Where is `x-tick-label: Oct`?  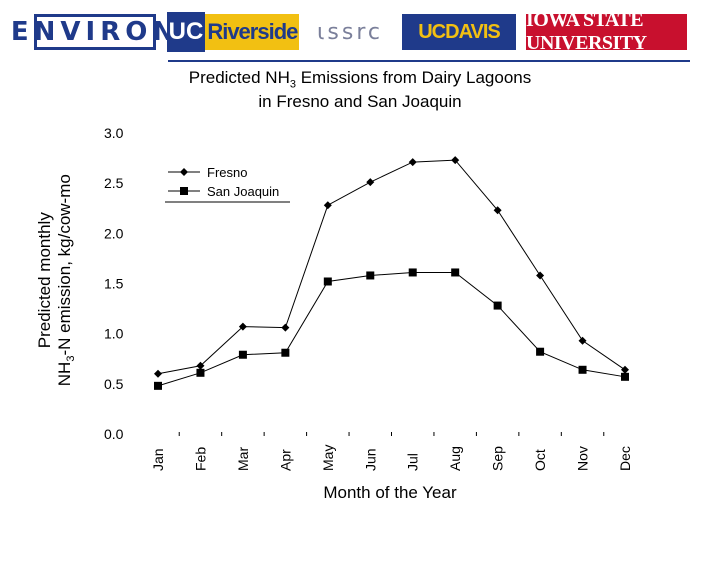
x-tick-label: Oct is located at coordinates (540, 460).